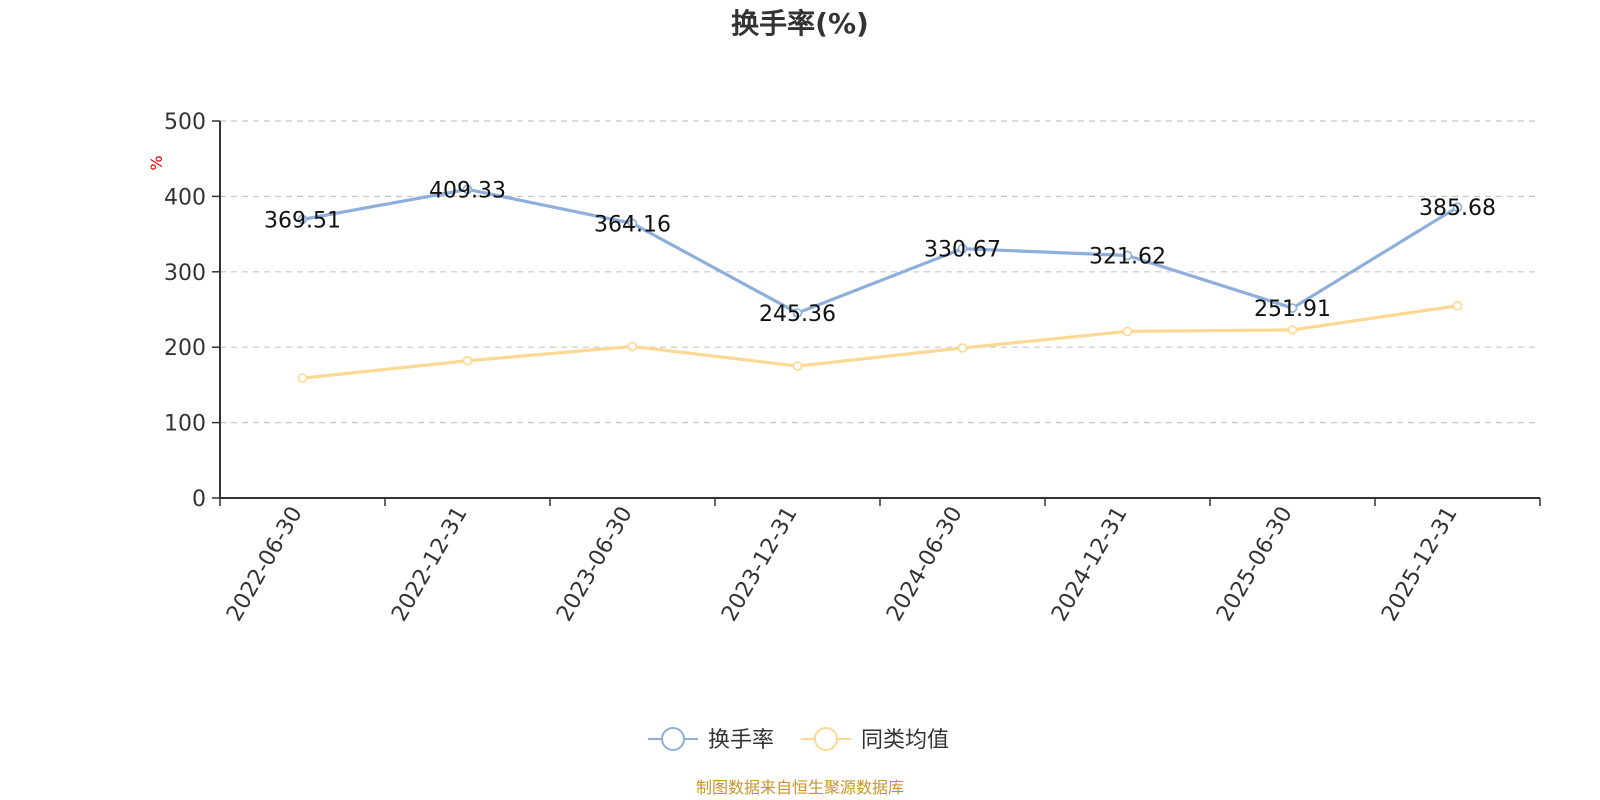 The image size is (1600, 800). I want to click on turnover-data-label: 245.36, so click(797, 314).